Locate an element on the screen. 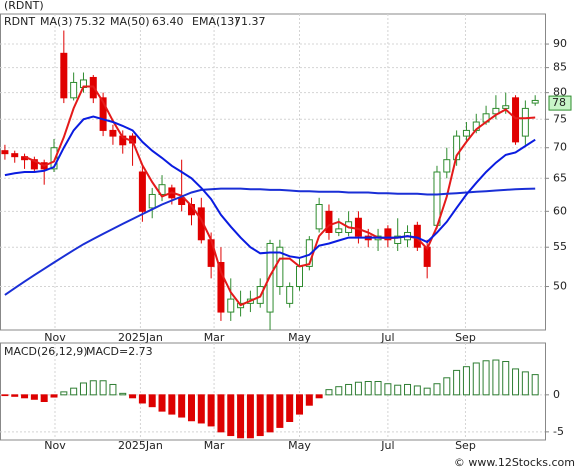 The image size is (580, 471). y-tick-label: 65 is located at coordinates (560, 177).